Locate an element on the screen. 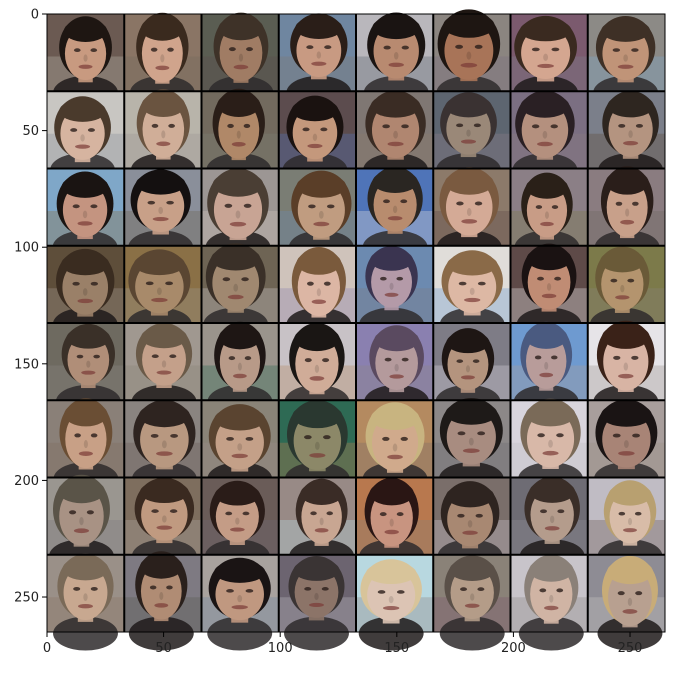 Image resolution: width=678 pixels, height=678 pixels. y-tick-label: 0 is located at coordinates (35, 15).